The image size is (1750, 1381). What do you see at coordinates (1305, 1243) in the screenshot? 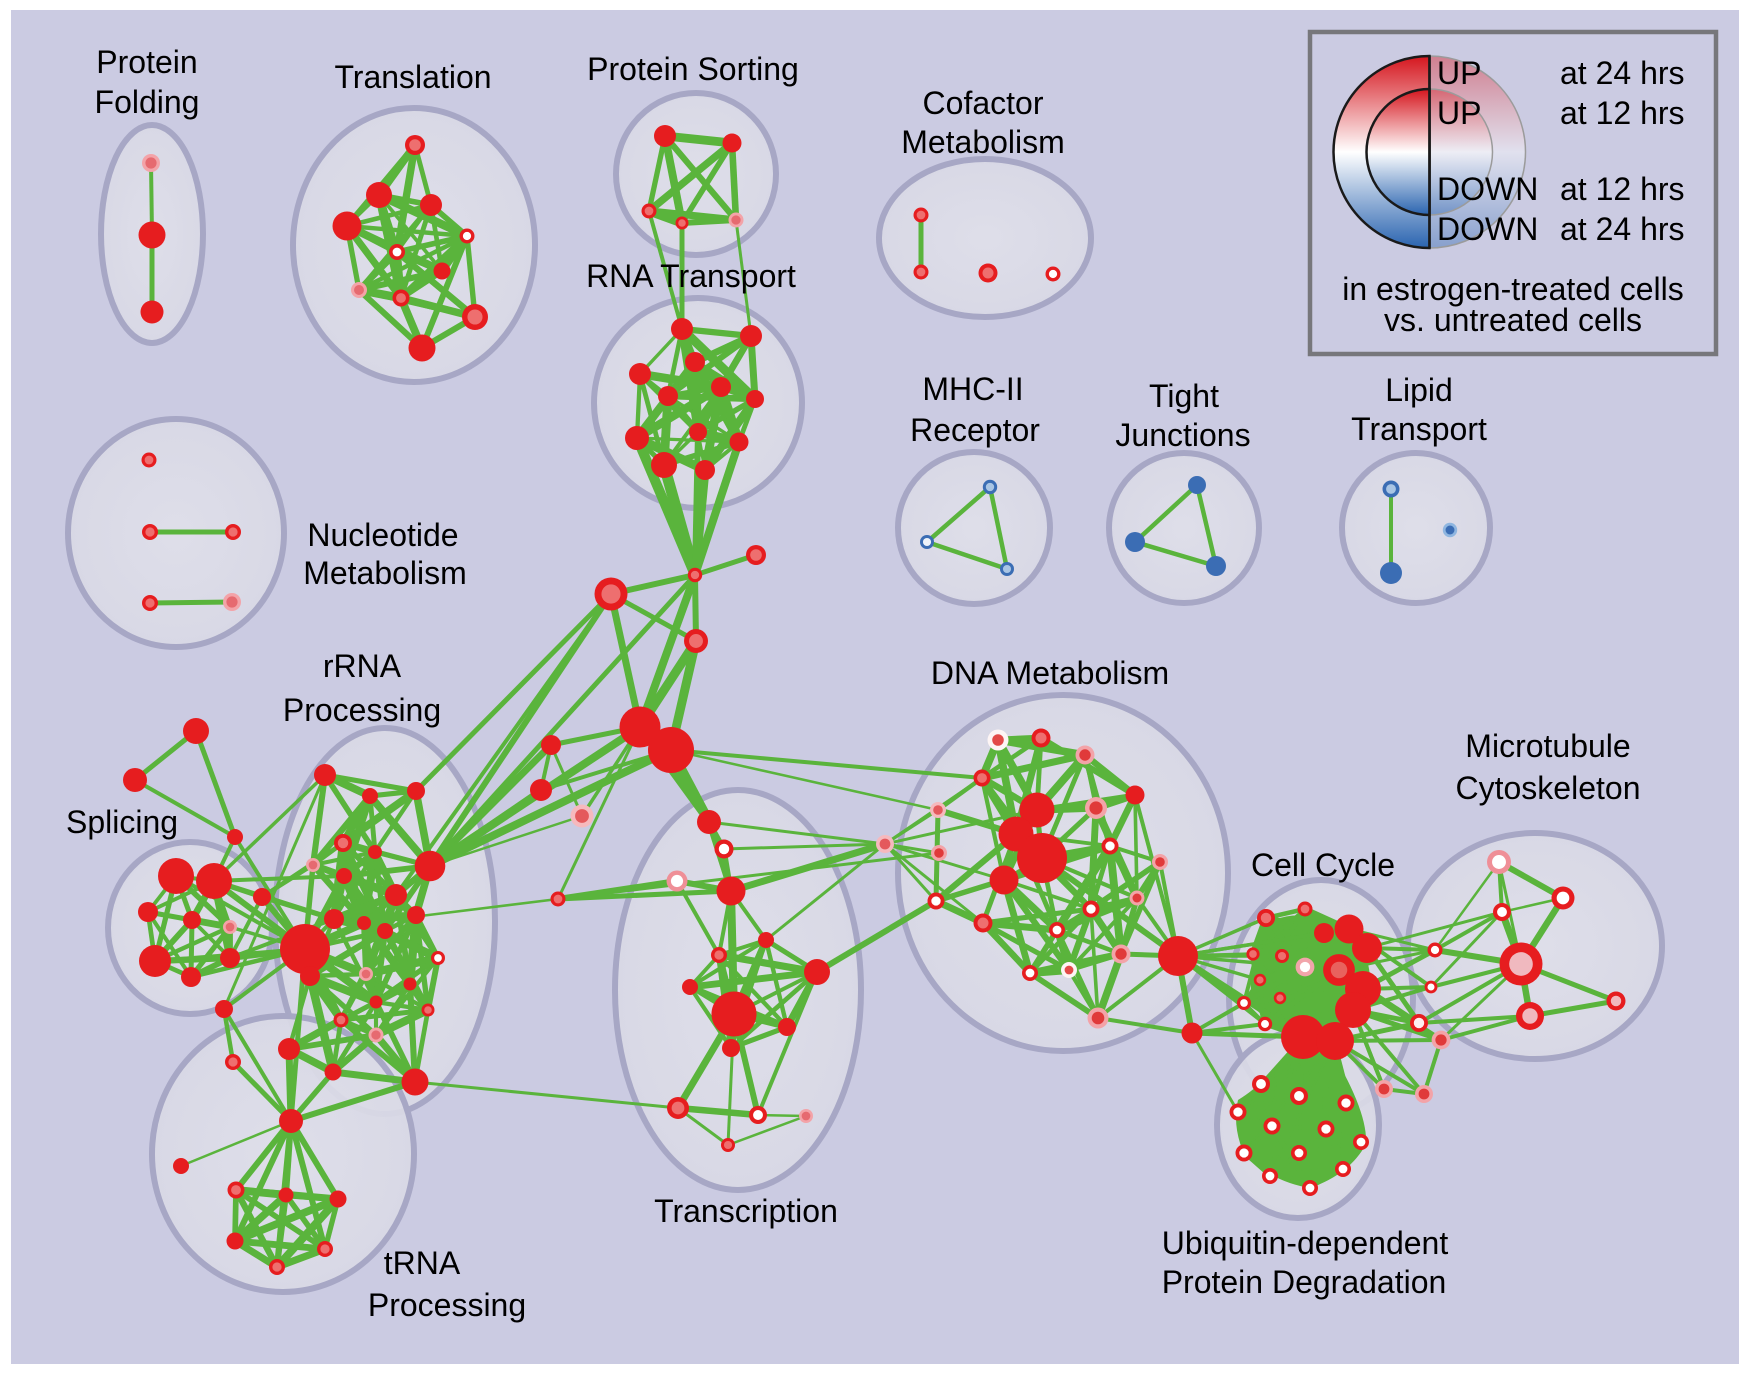
I see `svg-text: Ubiquitin-dependent` at bounding box center [1305, 1243].